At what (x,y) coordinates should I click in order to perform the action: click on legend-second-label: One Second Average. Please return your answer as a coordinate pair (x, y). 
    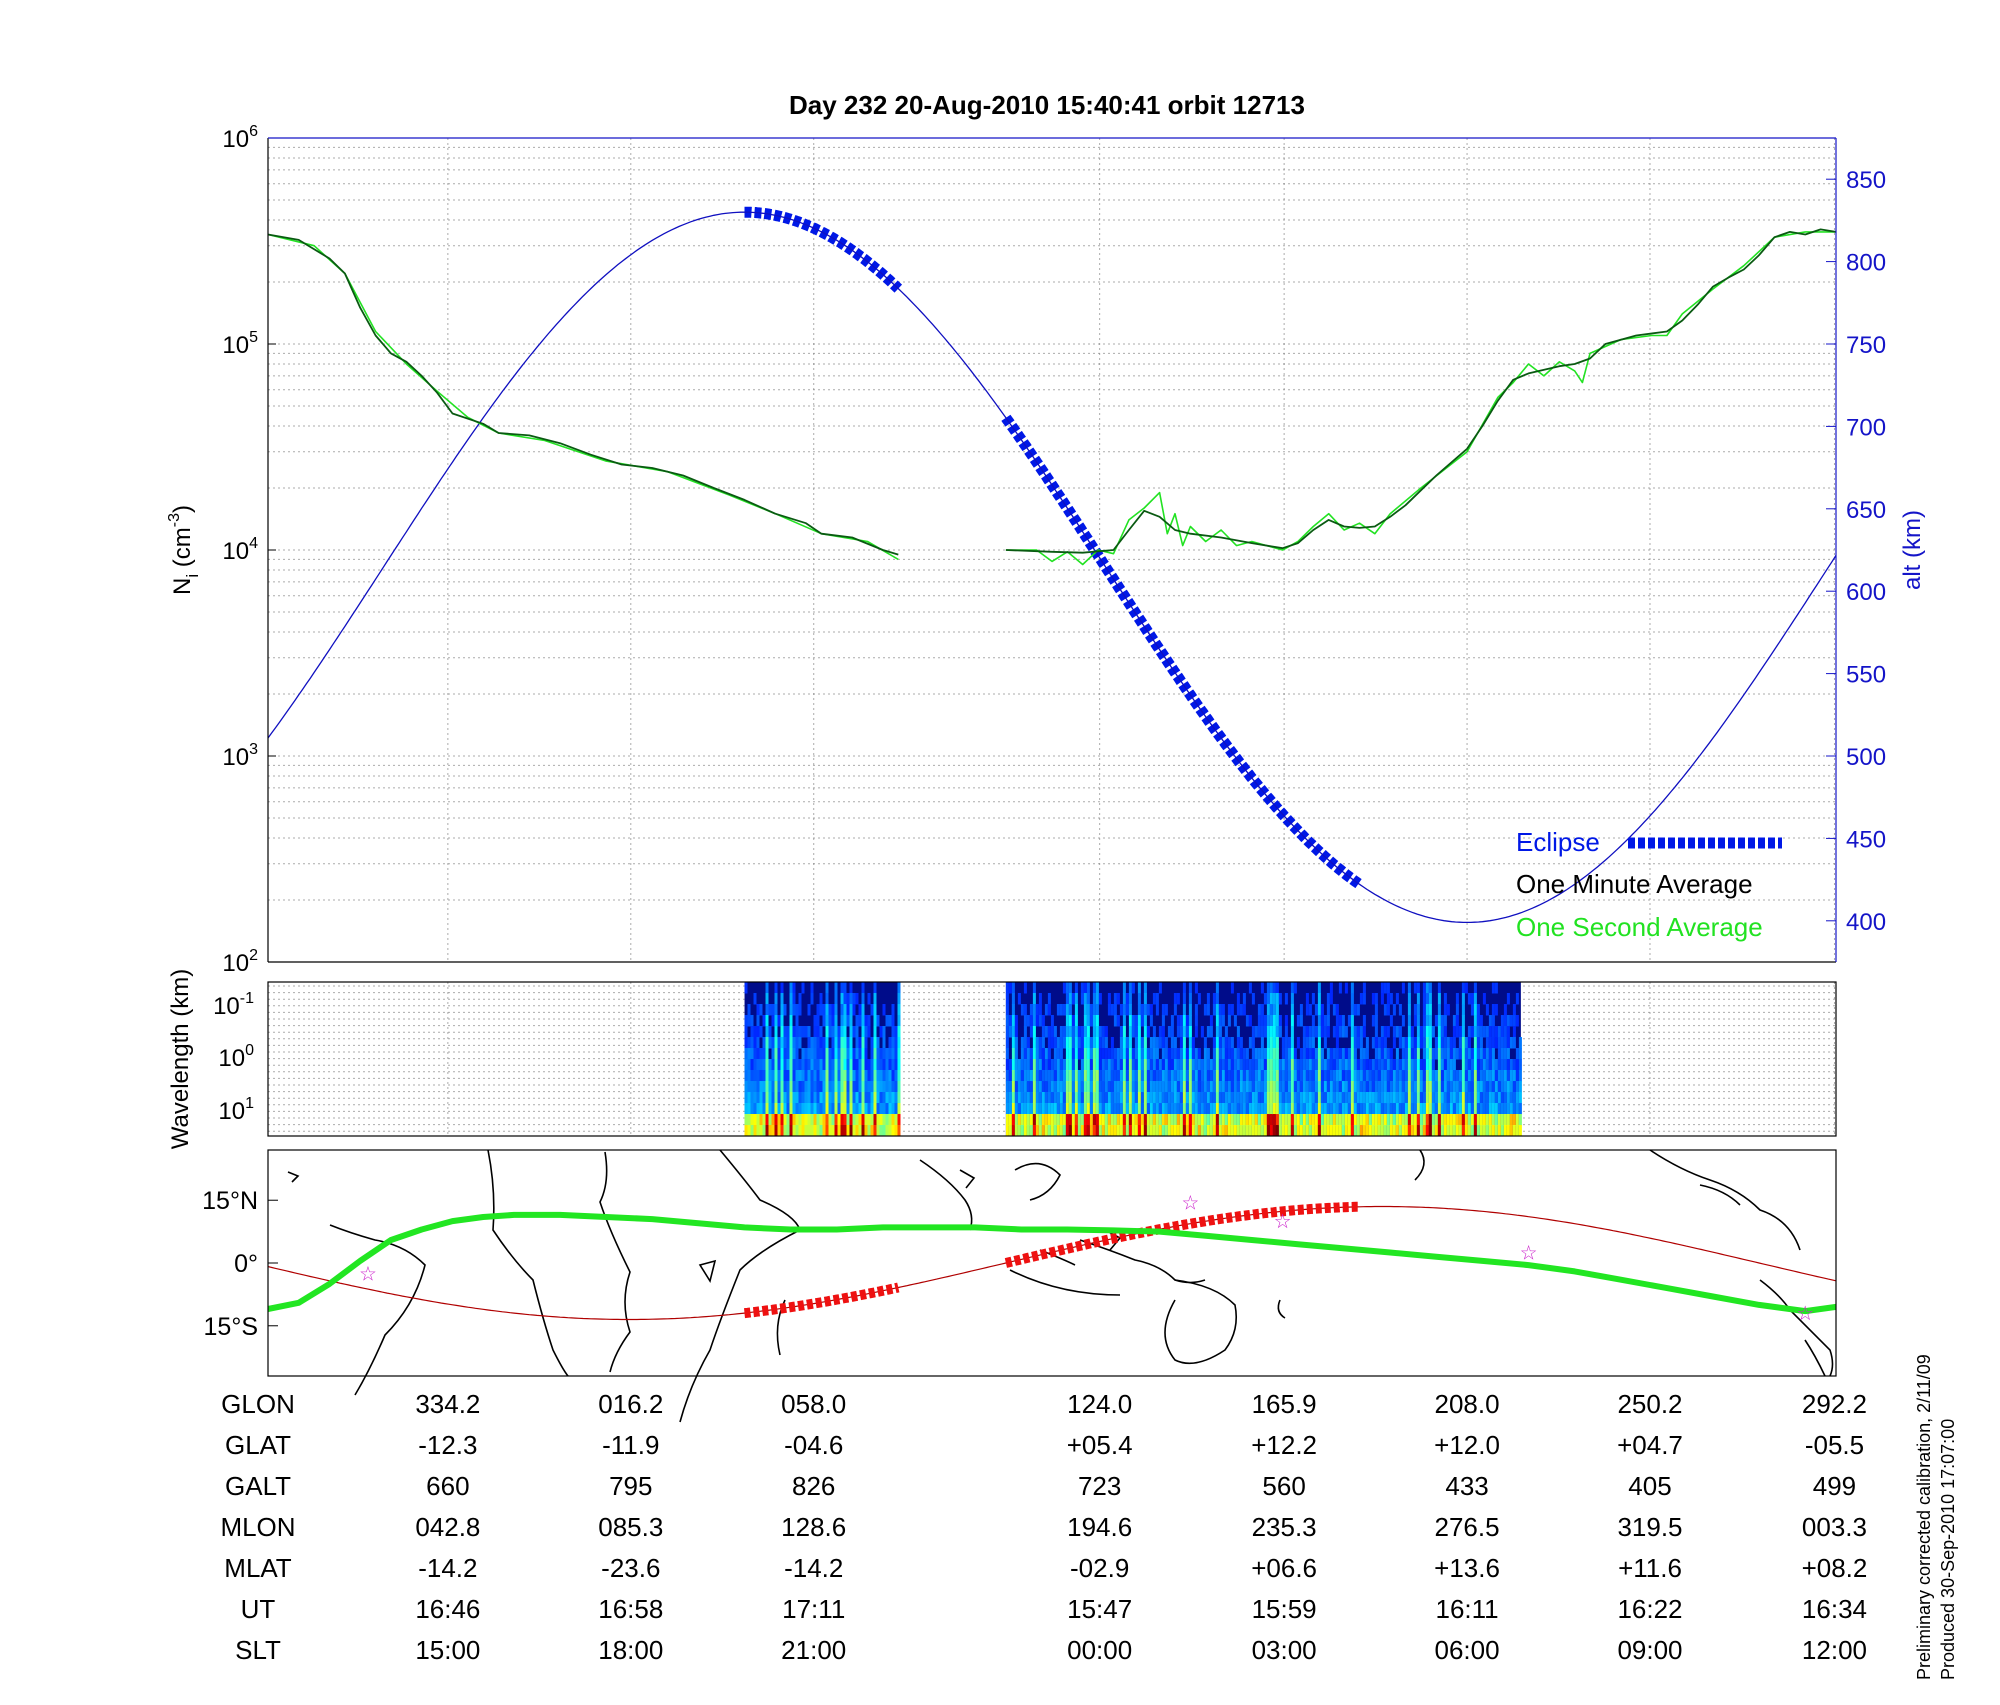
    Looking at the image, I should click on (1639, 927).